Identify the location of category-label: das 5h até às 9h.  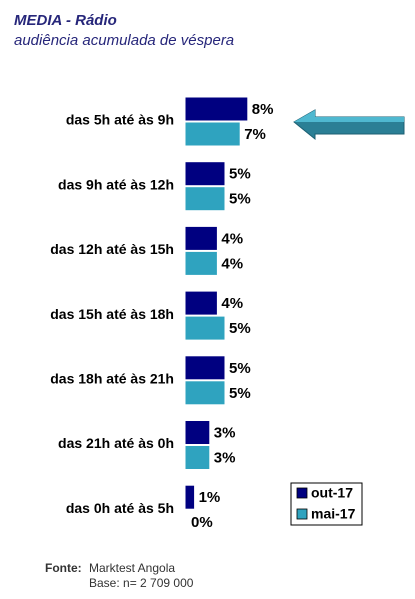
(120, 120).